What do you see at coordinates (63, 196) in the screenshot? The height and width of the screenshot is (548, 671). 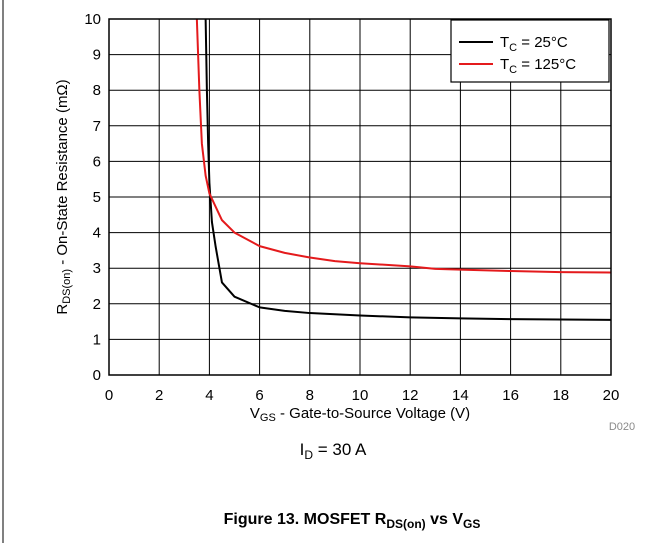 I see `y-axis-label: RDS(on) - On-State Resistance (mΩ)` at bounding box center [63, 196].